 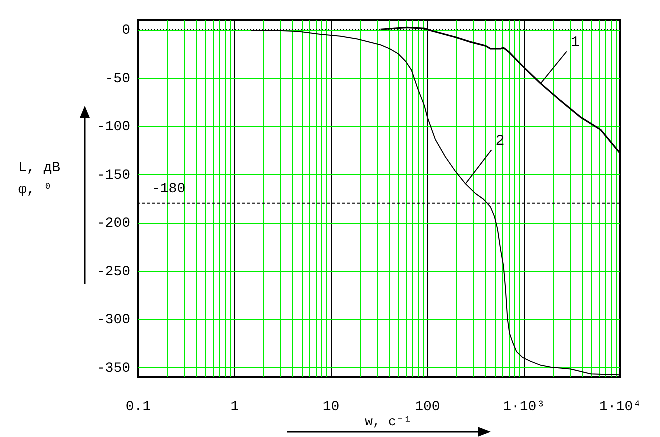 I want to click on x-axis-title: w, с⁻¹, so click(x=388, y=422).